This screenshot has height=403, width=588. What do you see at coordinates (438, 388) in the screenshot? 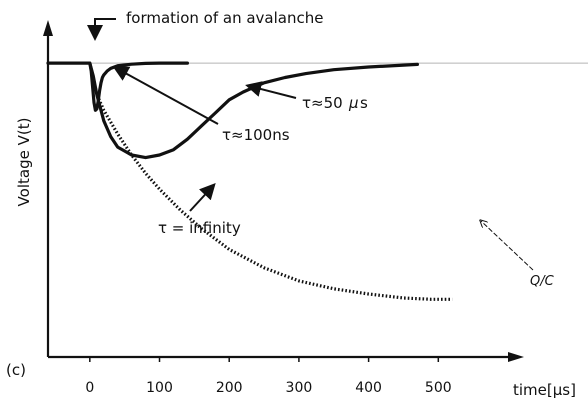
I see `x-tick-label: 500` at bounding box center [438, 388].